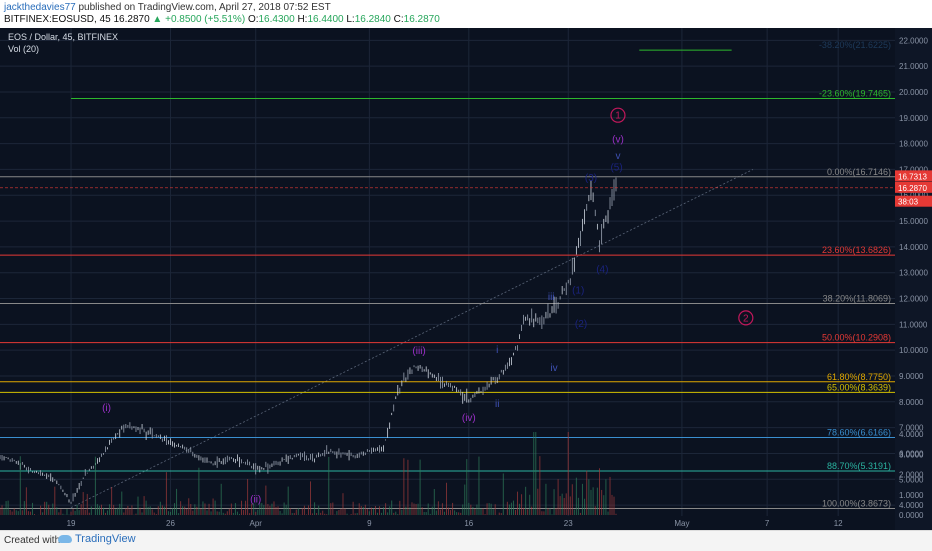 This screenshot has height=551, width=932. What do you see at coordinates (913, 247) in the screenshot?
I see `y-tick-label: 14.0000` at bounding box center [913, 247].